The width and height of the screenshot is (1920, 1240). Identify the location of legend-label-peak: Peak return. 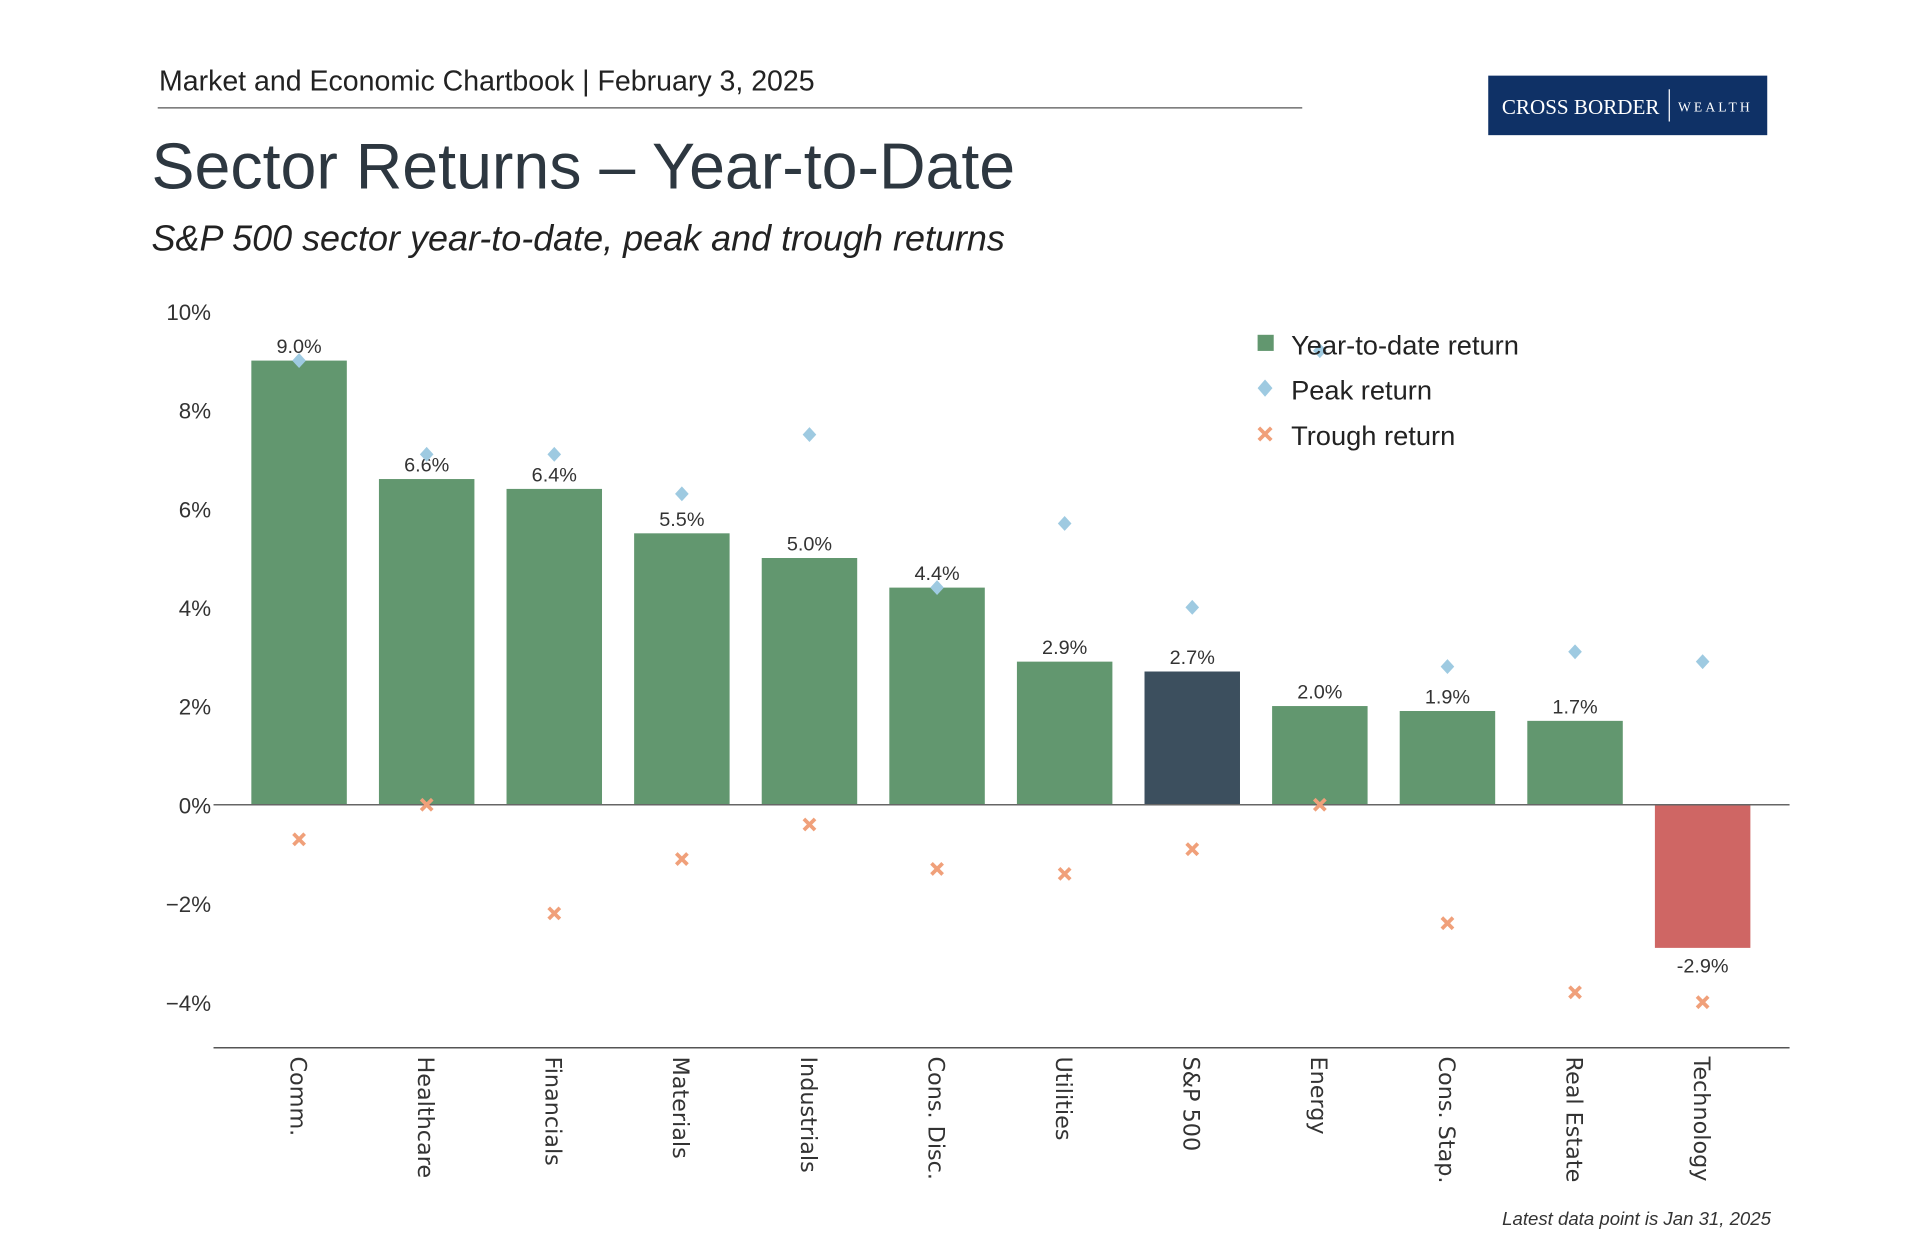
(1361, 389).